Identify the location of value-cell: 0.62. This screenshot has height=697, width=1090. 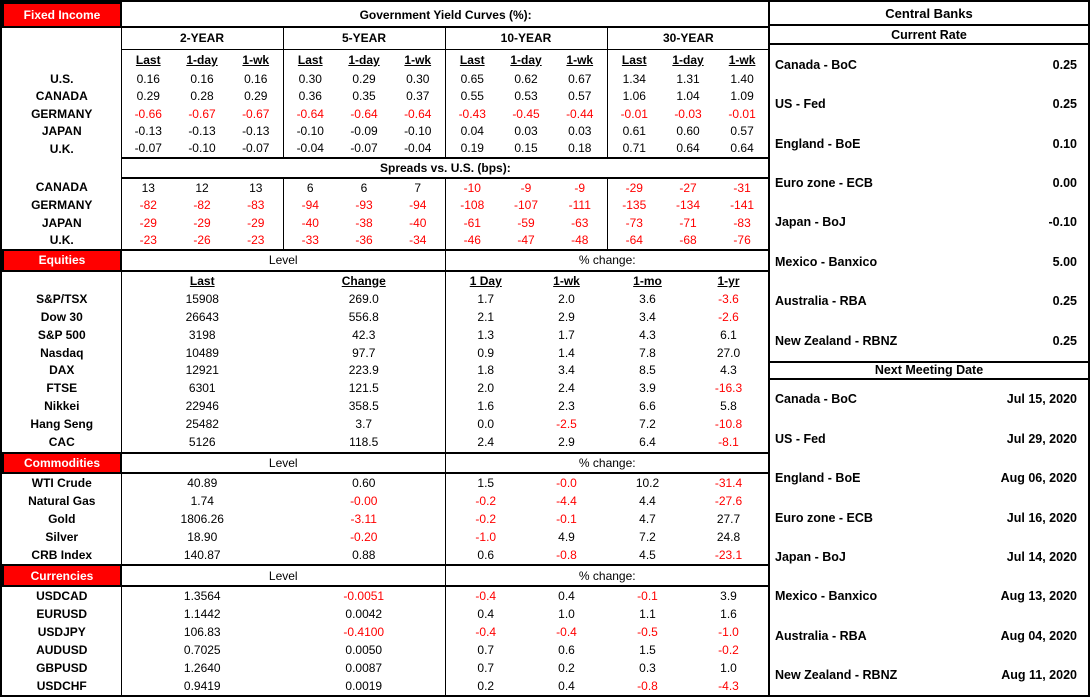
(526, 78).